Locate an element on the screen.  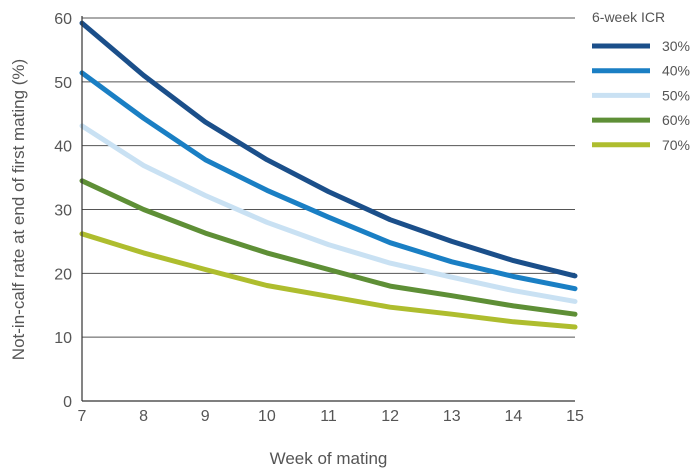
x-tick-label-5: 12 is located at coordinates (390, 416).